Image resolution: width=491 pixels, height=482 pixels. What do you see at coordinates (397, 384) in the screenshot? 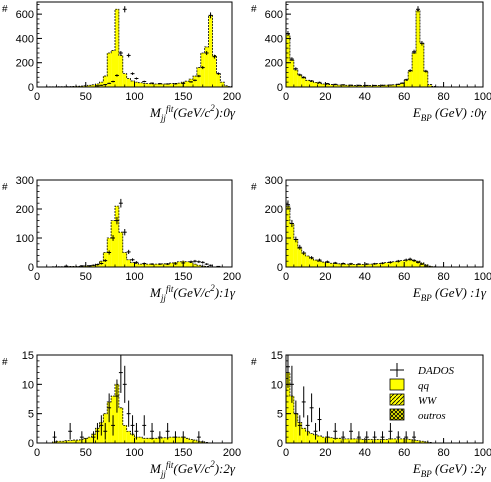
I see `solid-yellow-box-icon` at bounding box center [397, 384].